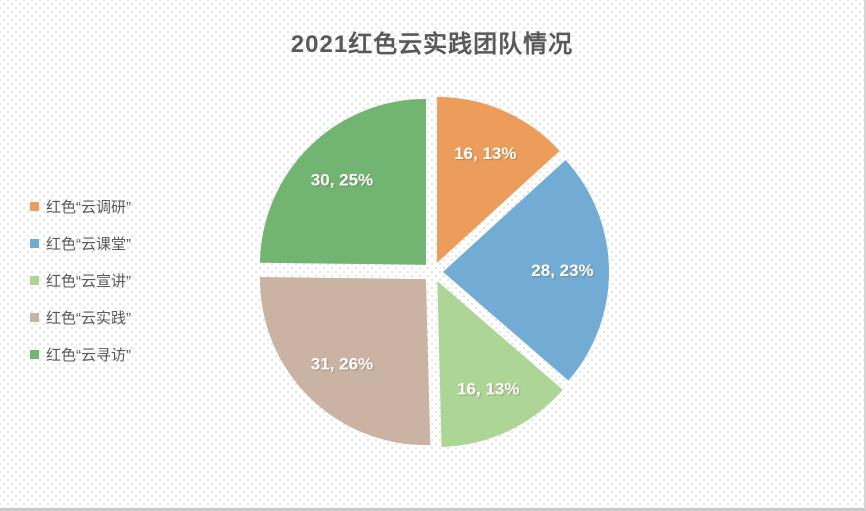 The image size is (866, 511). What do you see at coordinates (88, 318) in the screenshot?
I see `legend-label: 红色“云实践”` at bounding box center [88, 318].